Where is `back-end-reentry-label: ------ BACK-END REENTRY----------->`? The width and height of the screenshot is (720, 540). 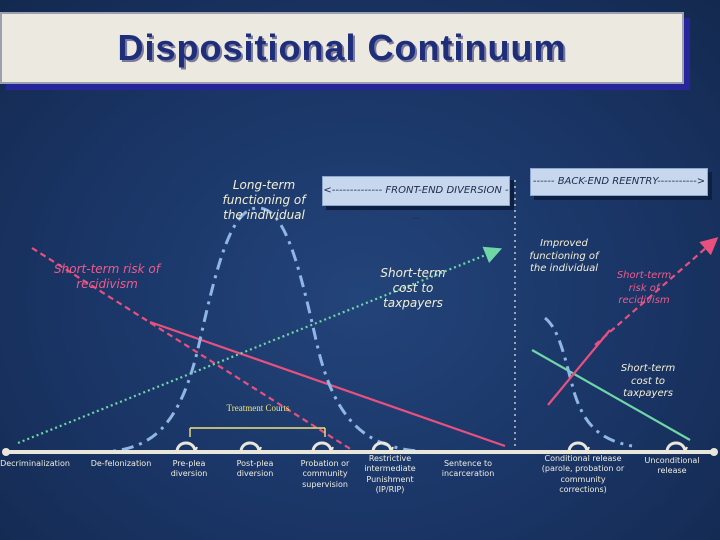 back-end-reentry-label: ------ BACK-END REENTRY-----------> is located at coordinates (619, 181).